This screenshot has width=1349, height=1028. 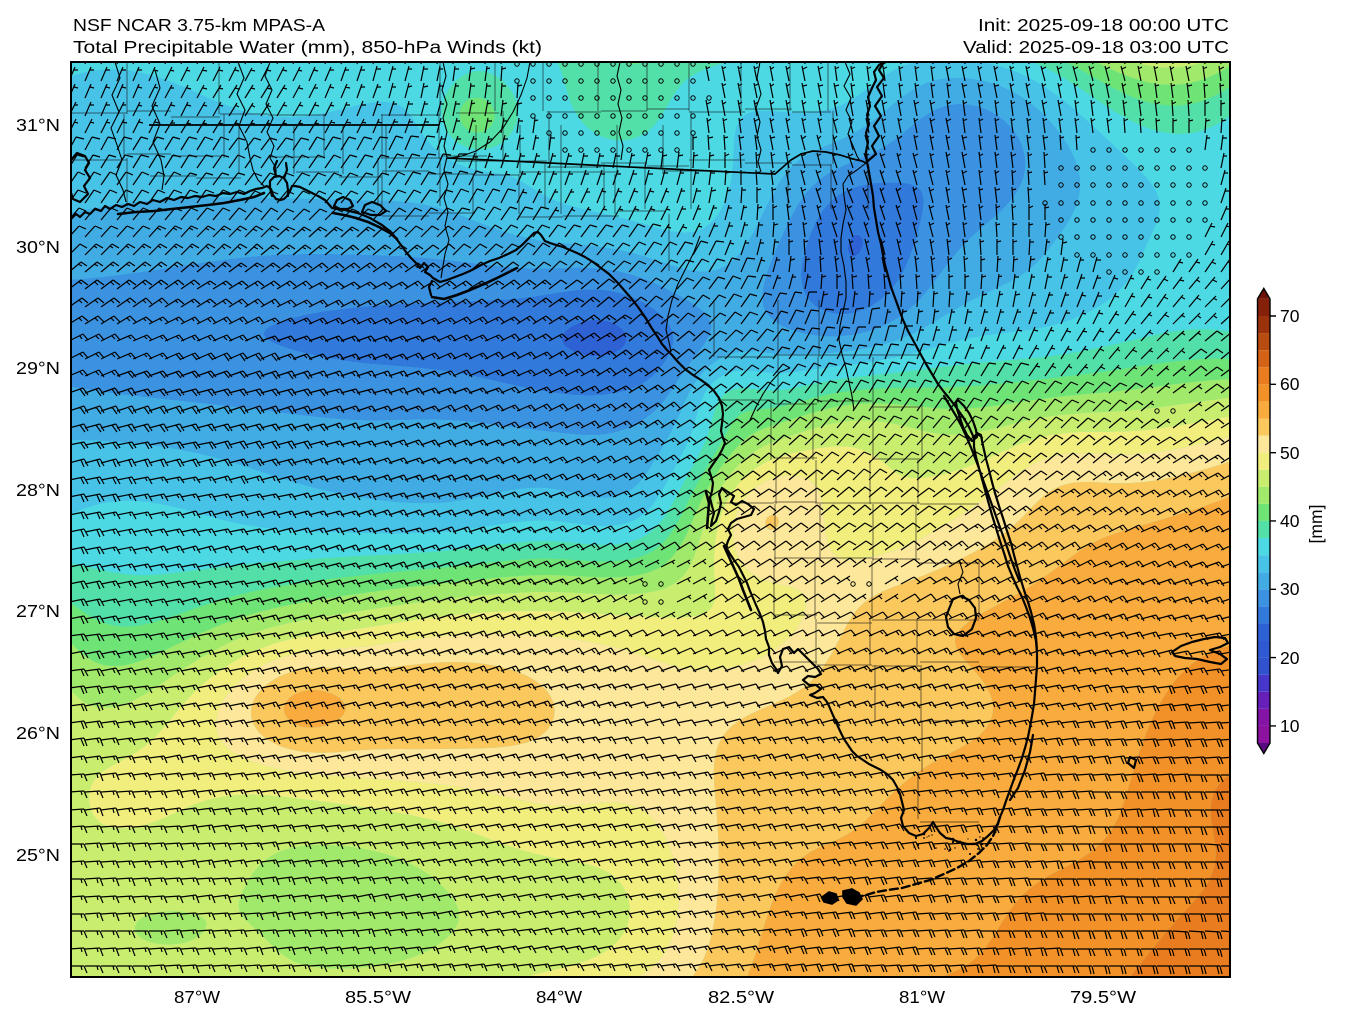 What do you see at coordinates (38, 490) in the screenshot?
I see `svg-text: 28°N` at bounding box center [38, 490].